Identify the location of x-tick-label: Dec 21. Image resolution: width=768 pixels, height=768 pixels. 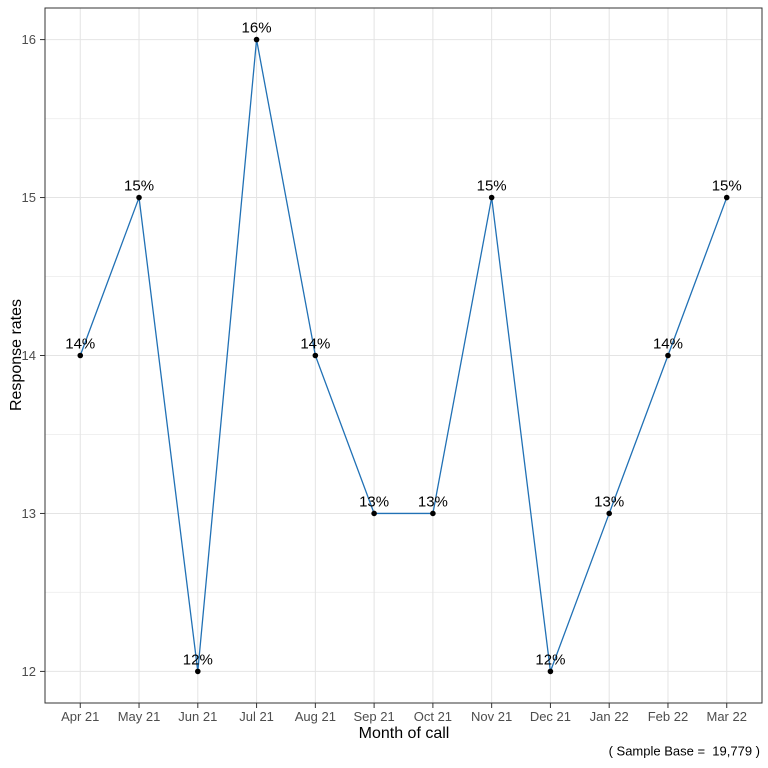
(550, 716).